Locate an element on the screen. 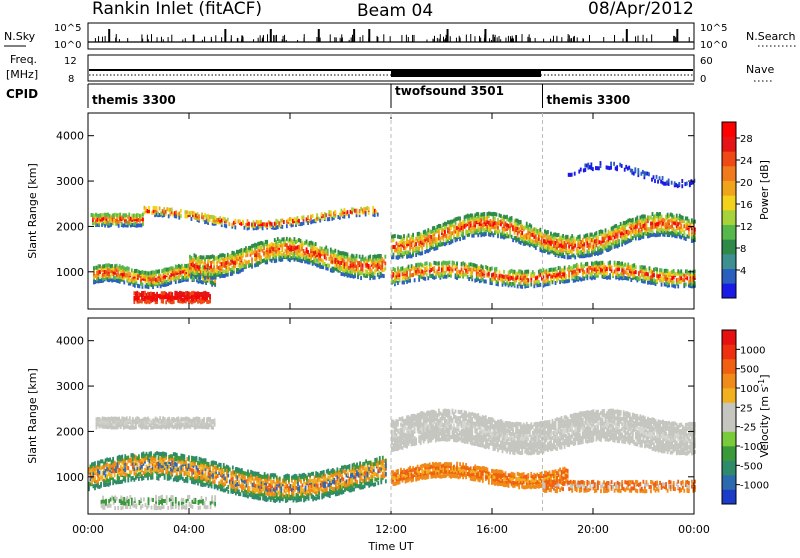  xtick-label: 04:00 is located at coordinates (189, 529).